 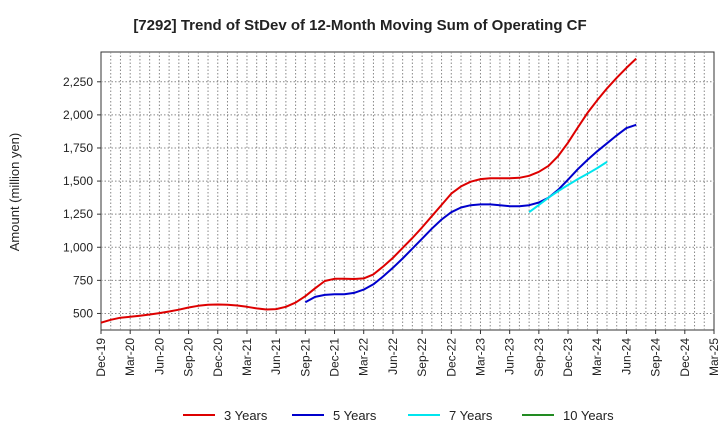 I want to click on x-tick-label: Jun-22, so click(x=393, y=356).